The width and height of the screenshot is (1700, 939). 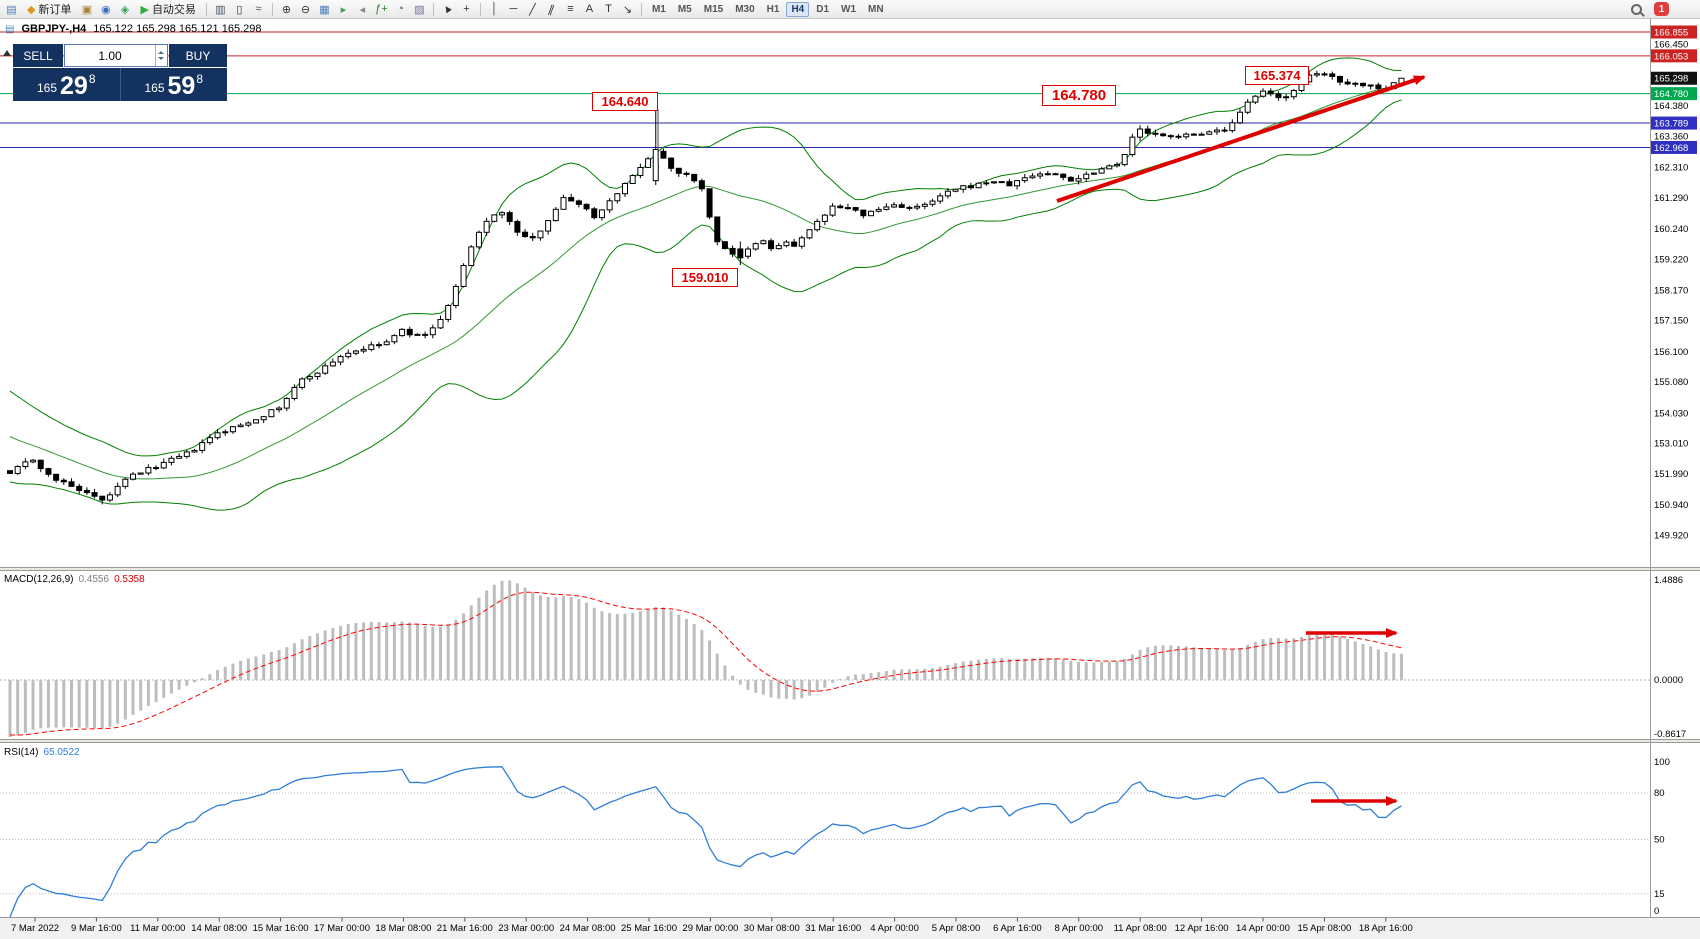 What do you see at coordinates (42, 752) in the screenshot?
I see `rsi-label: RSI(14) 65.0522` at bounding box center [42, 752].